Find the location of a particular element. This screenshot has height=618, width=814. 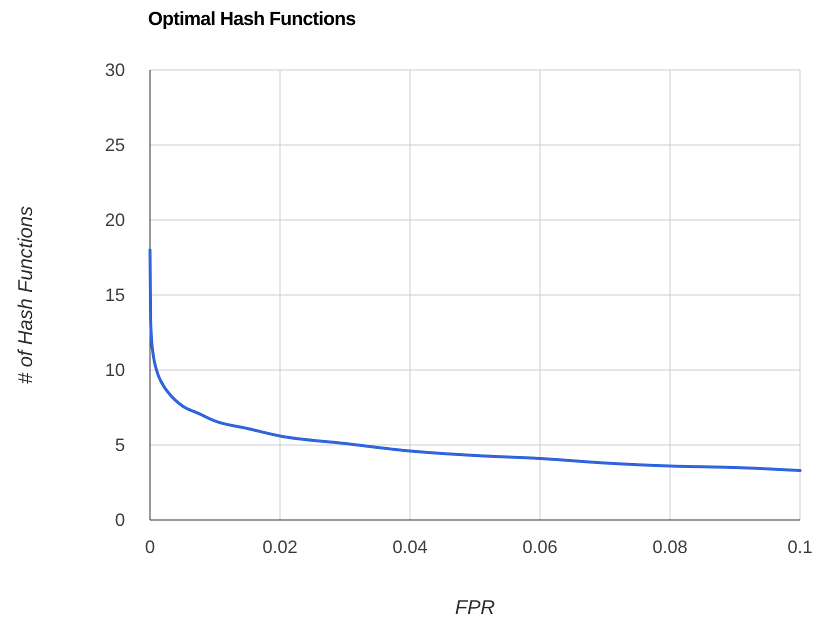

x-tick-label: 0.06 is located at coordinates (540, 547).